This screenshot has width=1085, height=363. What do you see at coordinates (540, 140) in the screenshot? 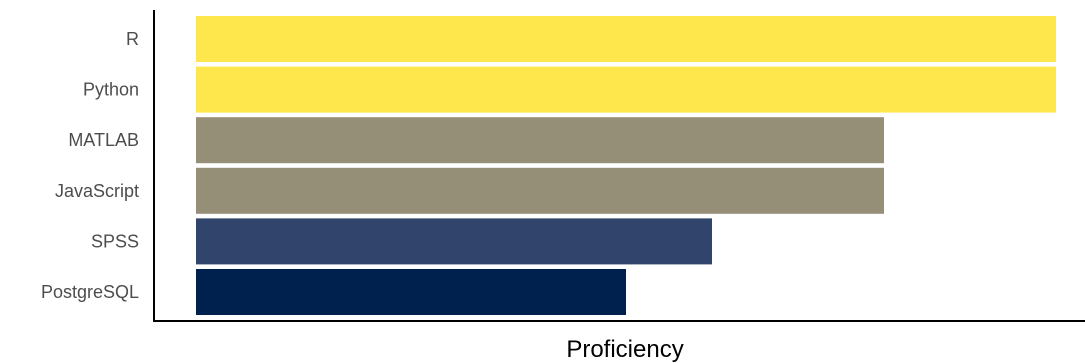
I see `bar-matlab` at bounding box center [540, 140].